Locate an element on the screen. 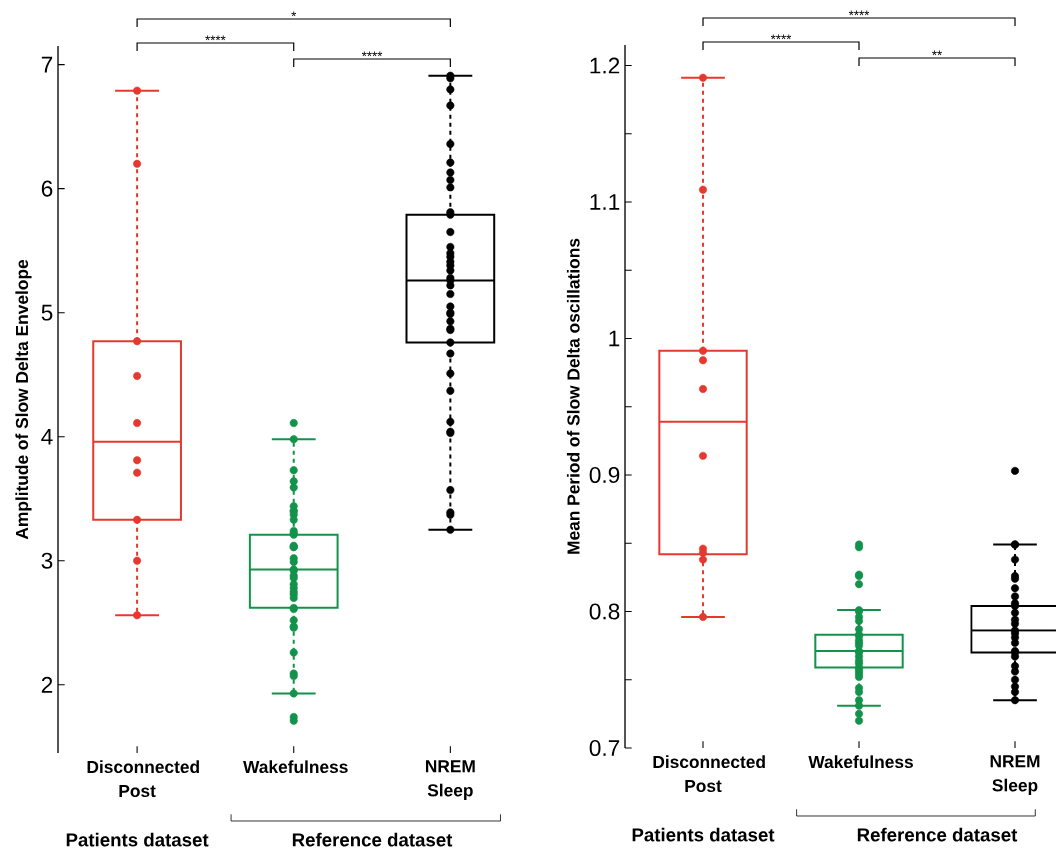 The image size is (1056, 855). y-axis-title: Mean Period of Slow Delta oscillations is located at coordinates (573, 396).